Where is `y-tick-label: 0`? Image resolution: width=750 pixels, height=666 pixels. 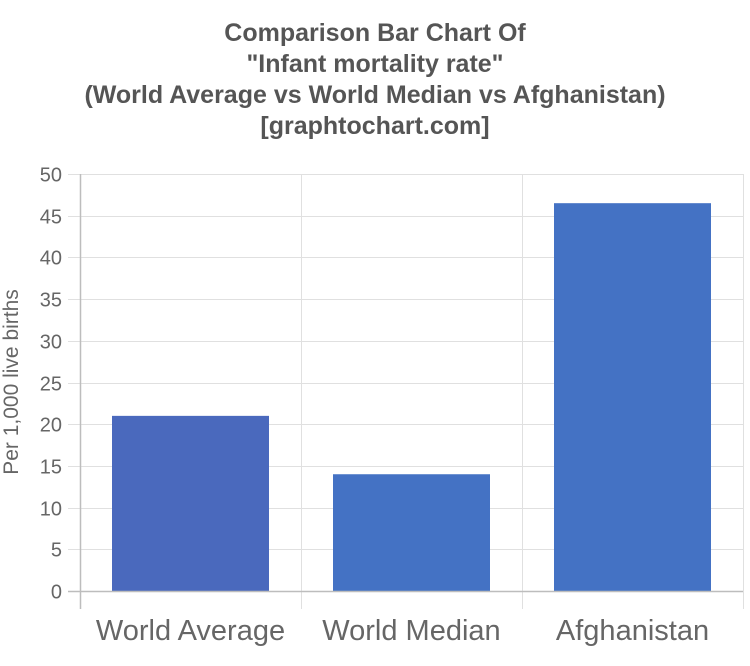
y-tick-label: 0 is located at coordinates (56, 593).